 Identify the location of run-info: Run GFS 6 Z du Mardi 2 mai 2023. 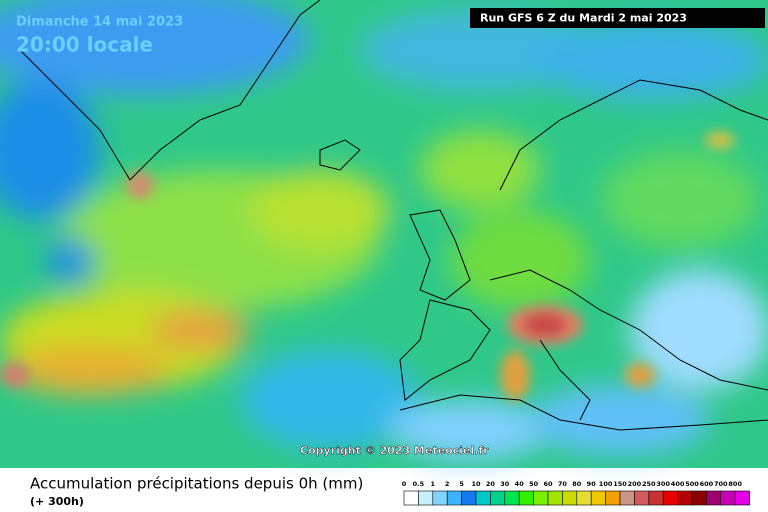
(583, 18).